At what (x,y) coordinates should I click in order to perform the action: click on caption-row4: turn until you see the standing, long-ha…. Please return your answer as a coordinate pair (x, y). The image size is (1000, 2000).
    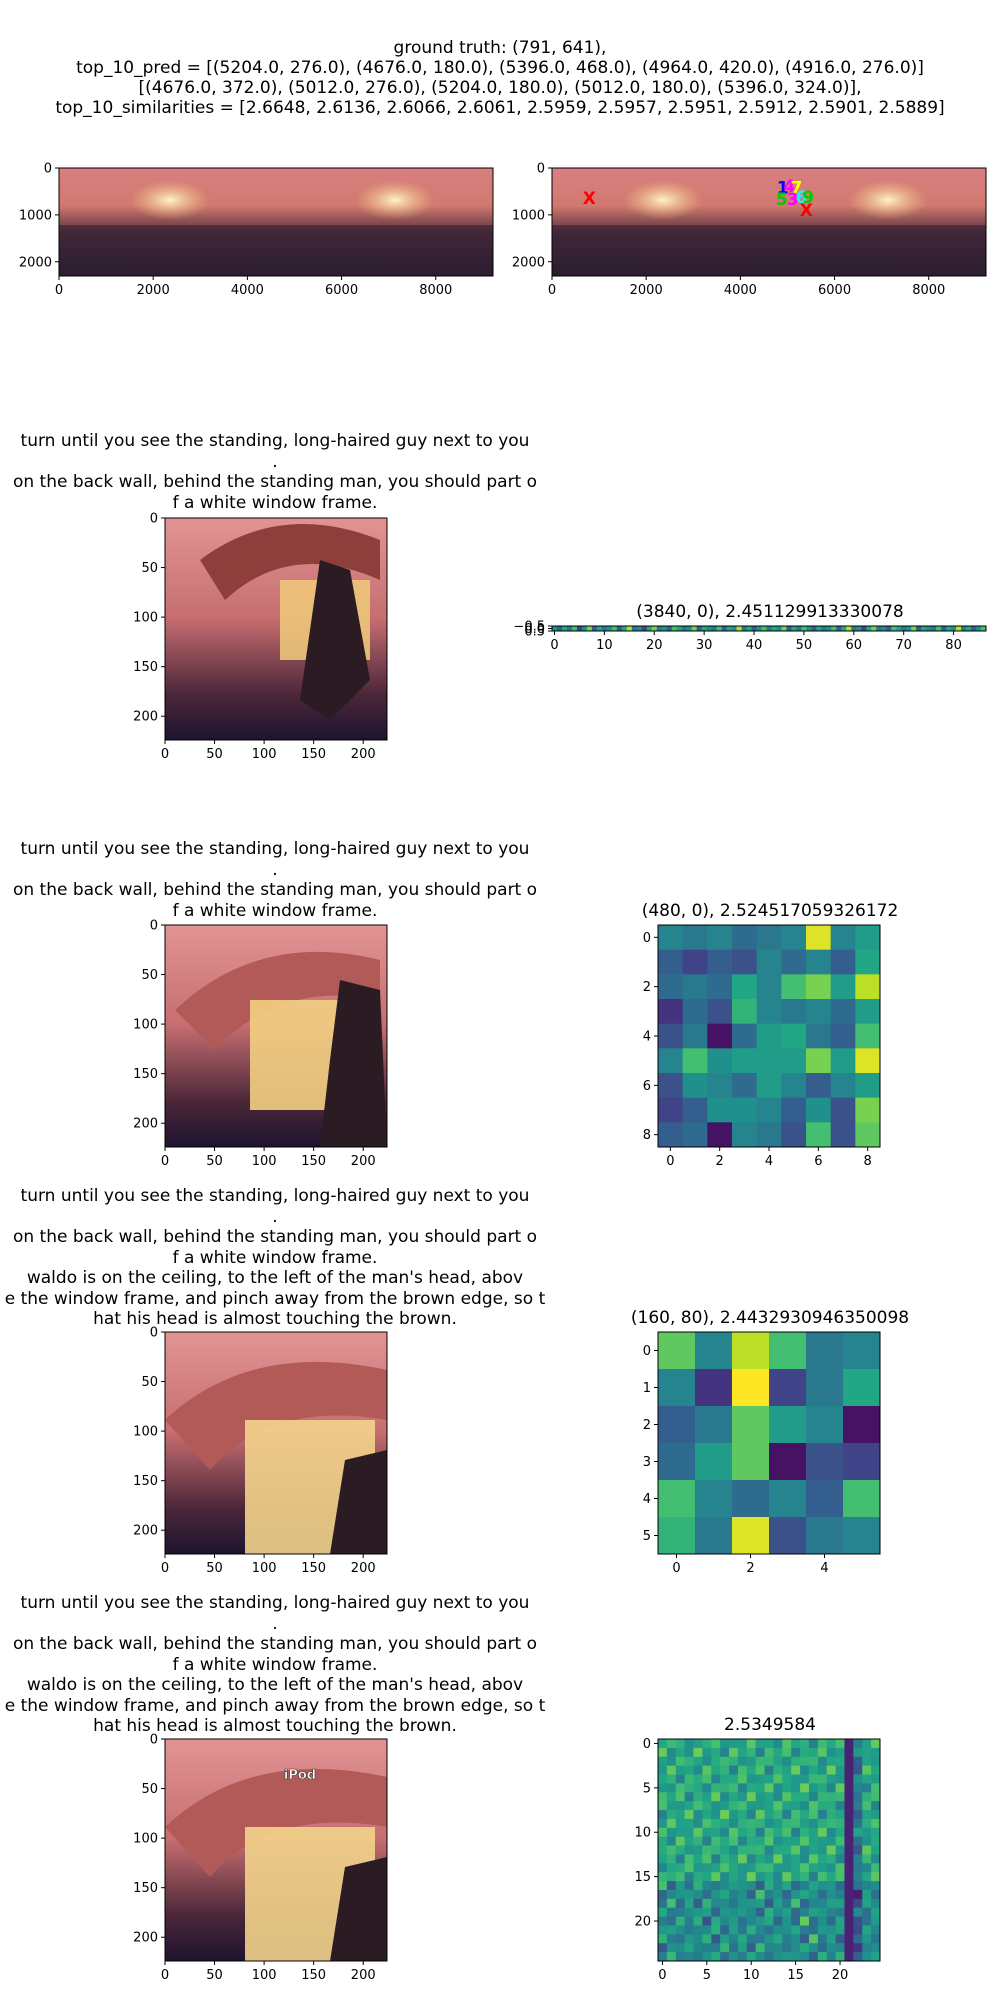
    Looking at the image, I should click on (275, 1258).